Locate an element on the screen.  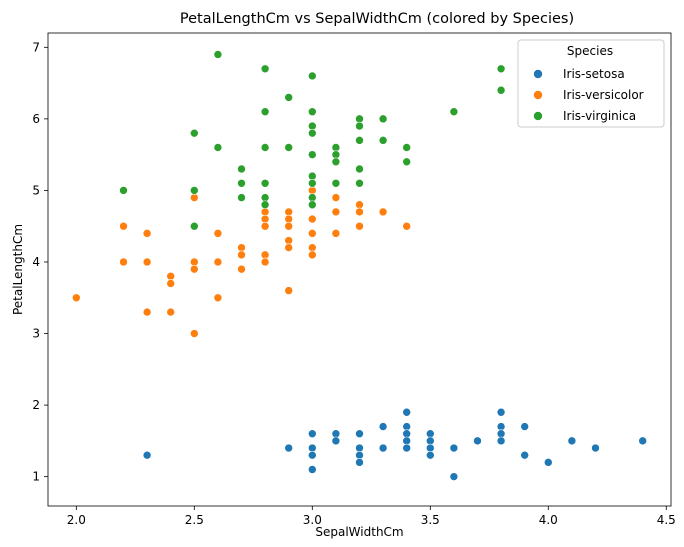
y-axis-title: PetalLengthCm is located at coordinates (18, 269).